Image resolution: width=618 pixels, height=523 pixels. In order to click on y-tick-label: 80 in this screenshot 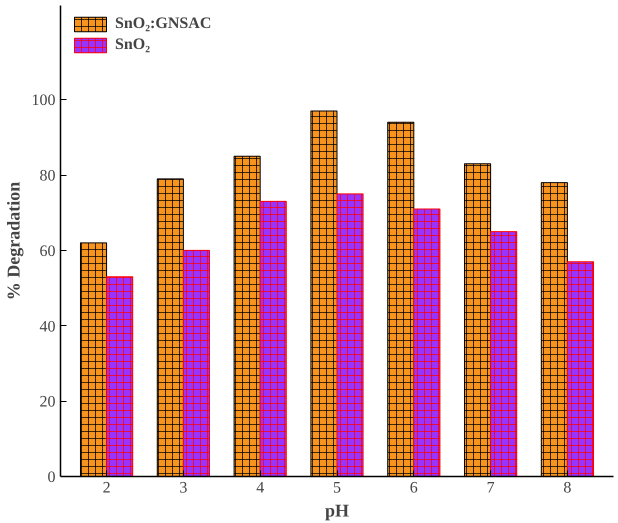, I will do `click(48, 176)`.